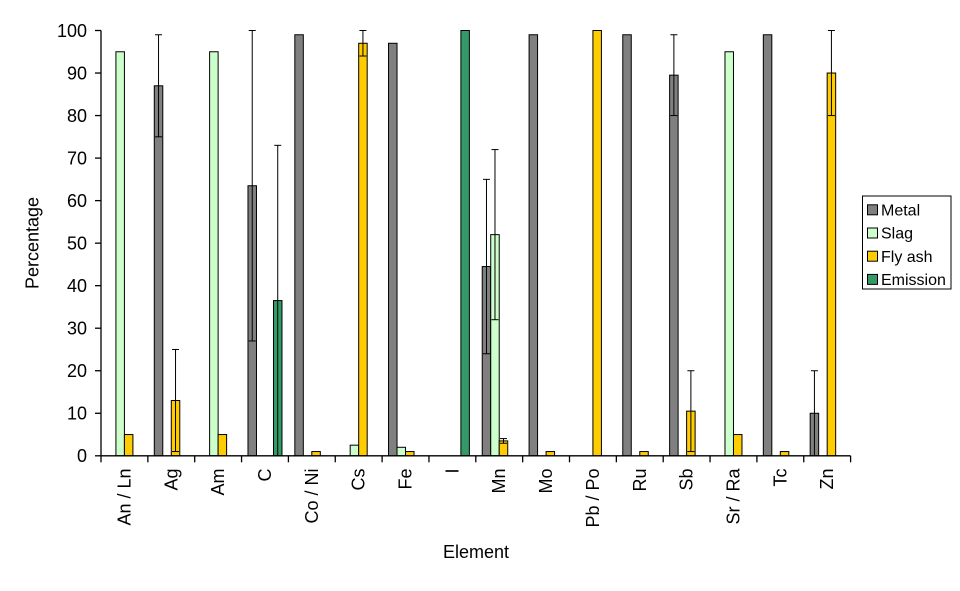 Image resolution: width=960 pixels, height=591 pixels. What do you see at coordinates (827, 479) in the screenshot?
I see `svg-text: Zn` at bounding box center [827, 479].